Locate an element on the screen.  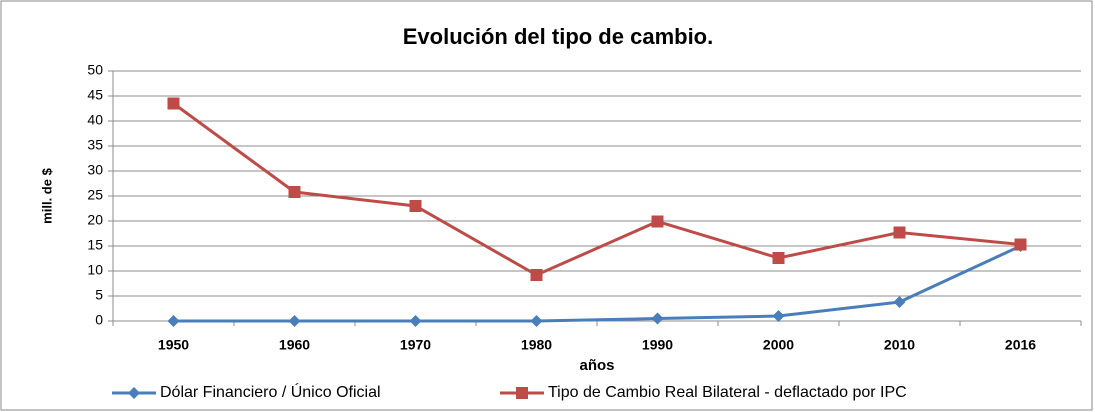
x-tick-label: 1960 is located at coordinates (294, 345).